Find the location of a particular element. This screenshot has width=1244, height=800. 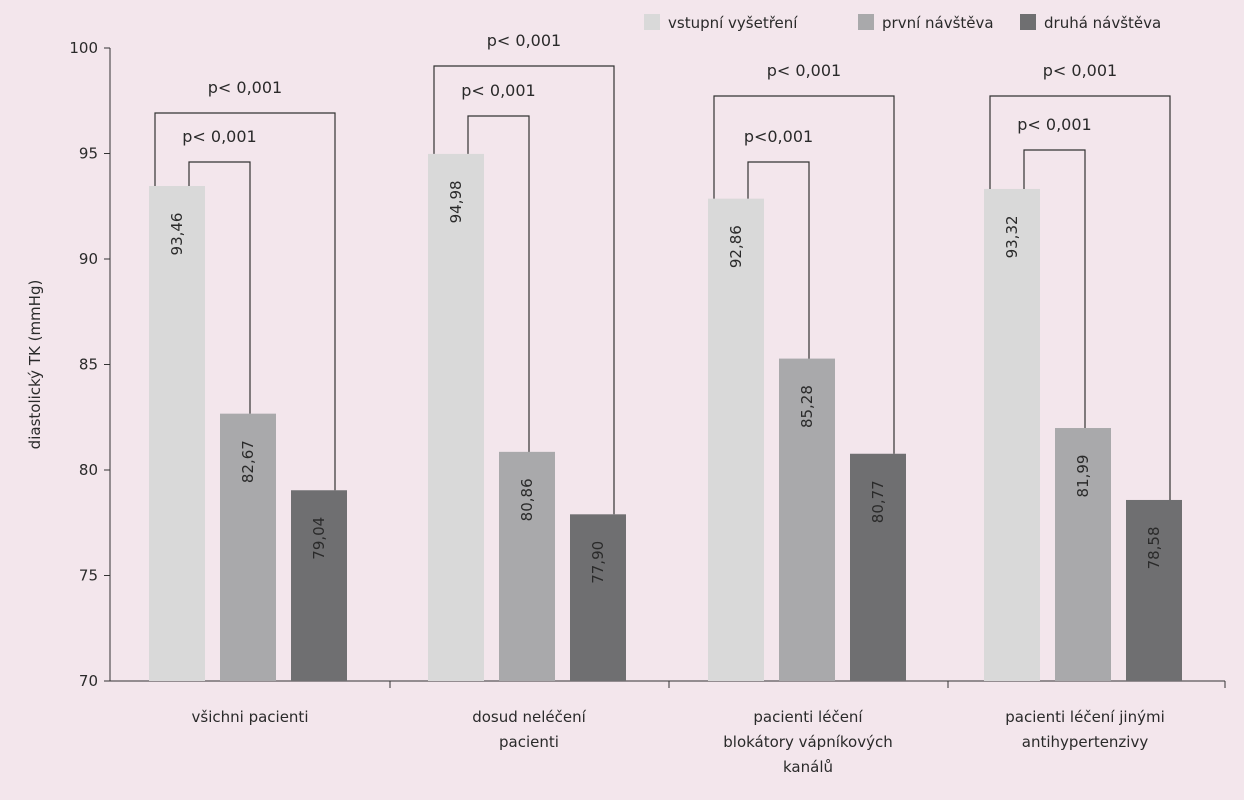

bar-value-label: 81,99 is located at coordinates (1083, 476).